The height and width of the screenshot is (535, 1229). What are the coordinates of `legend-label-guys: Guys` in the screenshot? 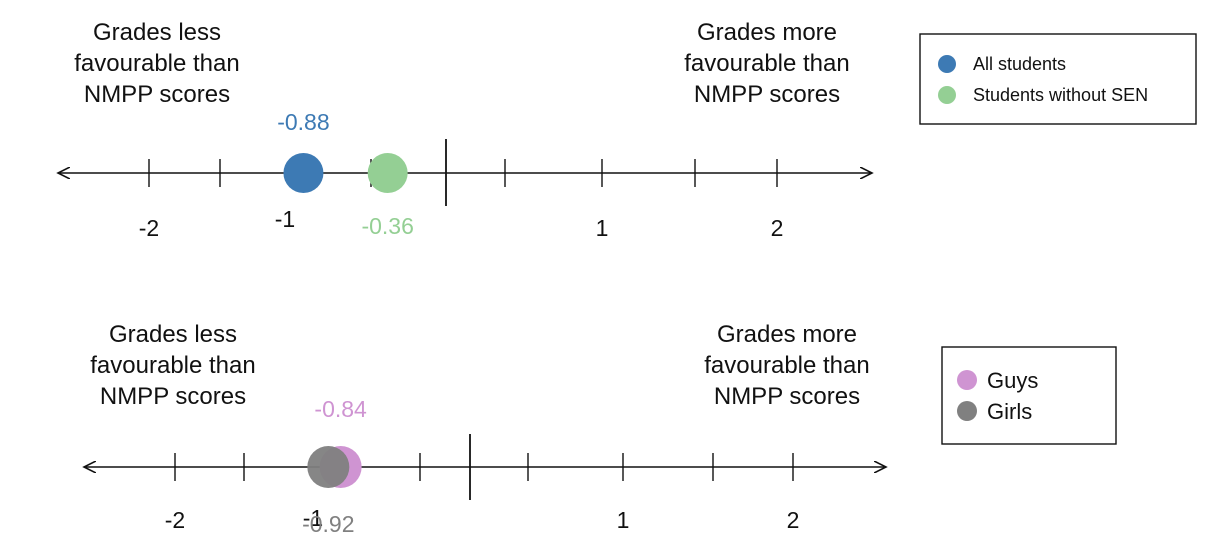 It's located at (1012, 380).